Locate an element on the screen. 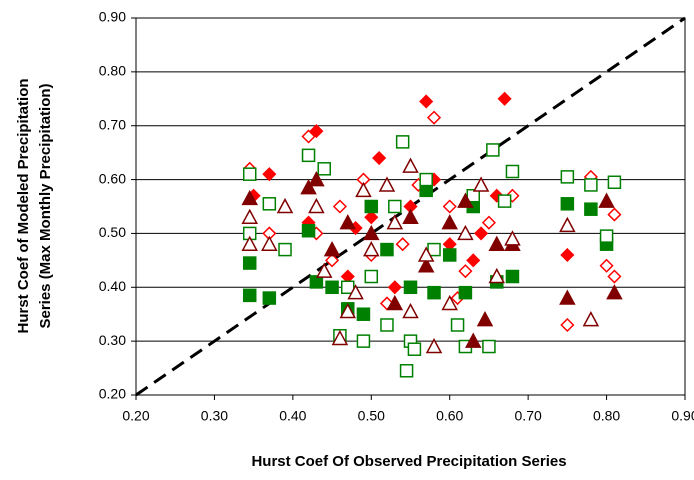 This screenshot has width=694, height=480. y-tick-label: 0.50 is located at coordinates (112, 232).